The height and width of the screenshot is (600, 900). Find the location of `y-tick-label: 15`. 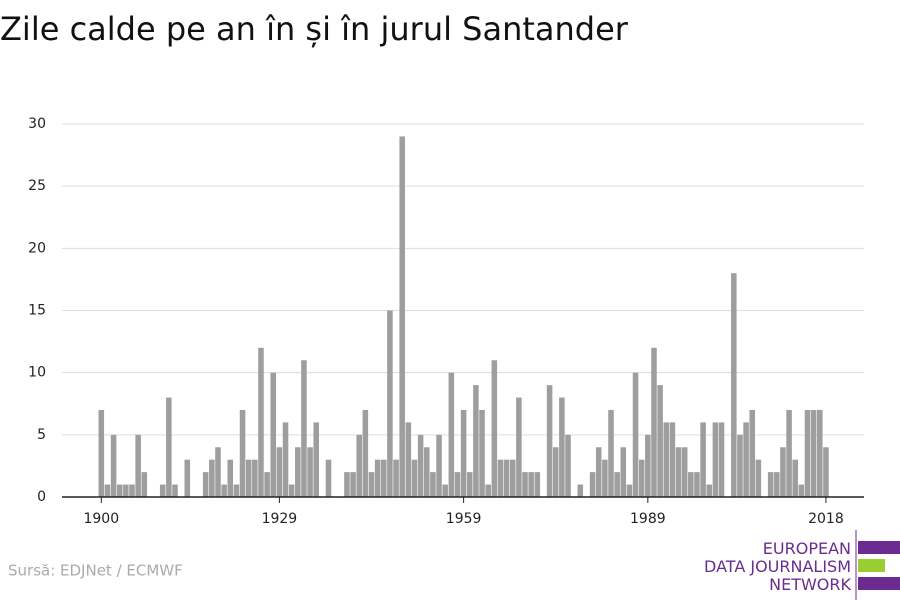

y-tick-label: 15 is located at coordinates (37, 311).